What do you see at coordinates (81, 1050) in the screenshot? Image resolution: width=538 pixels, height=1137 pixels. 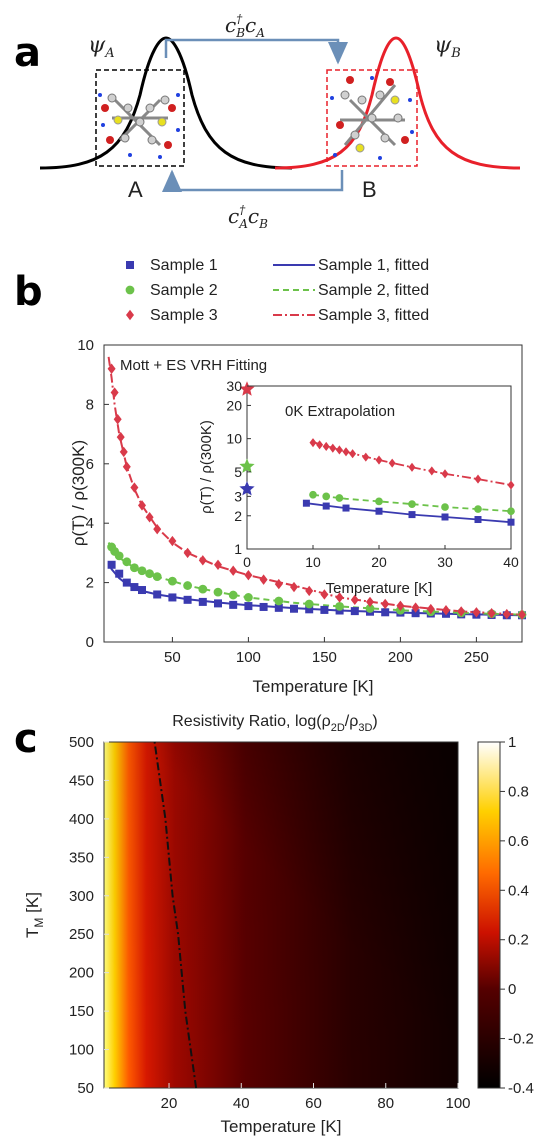 I see `heatmap-y-tick-label: 100` at bounding box center [81, 1050].